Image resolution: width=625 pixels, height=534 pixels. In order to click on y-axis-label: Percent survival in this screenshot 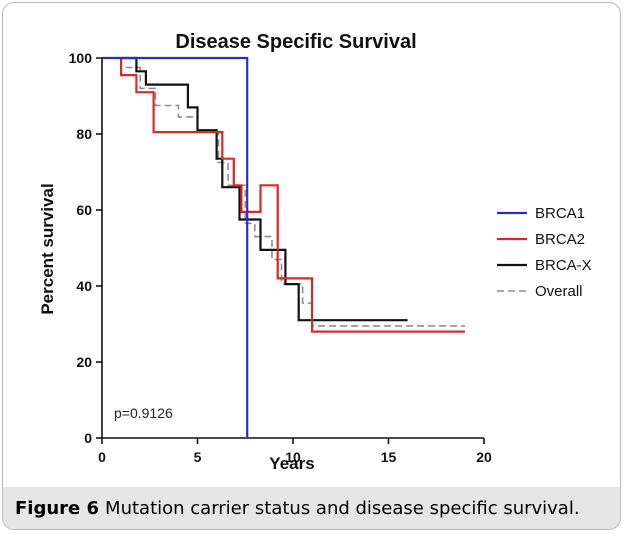, I will do `click(47, 248)`.